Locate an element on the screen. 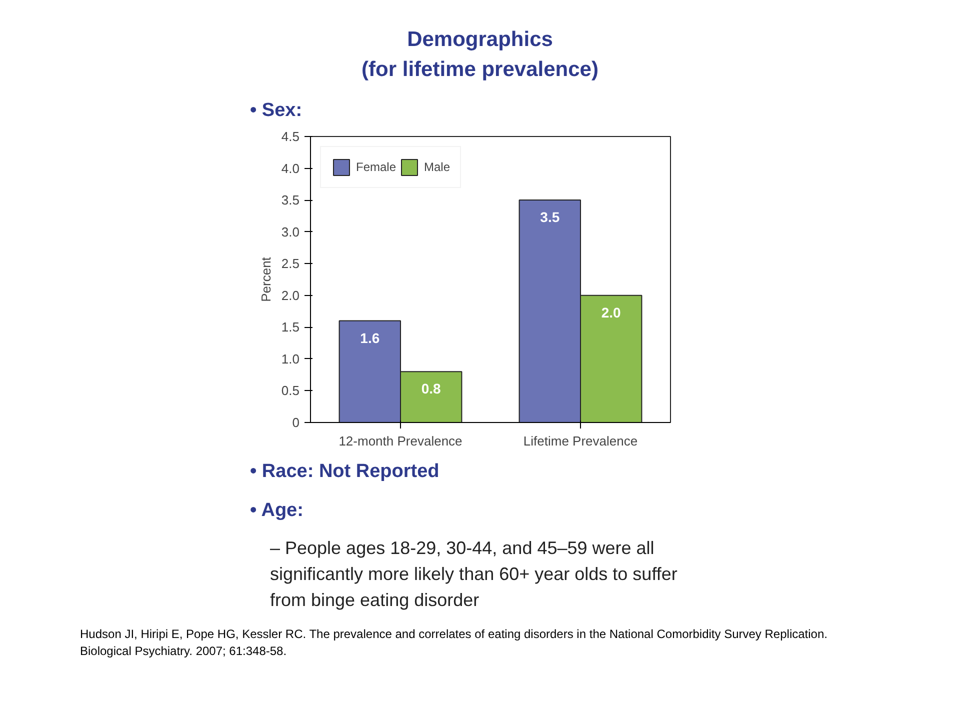 The height and width of the screenshot is (719, 954). y-tick-label: 2.5 is located at coordinates (290, 264).